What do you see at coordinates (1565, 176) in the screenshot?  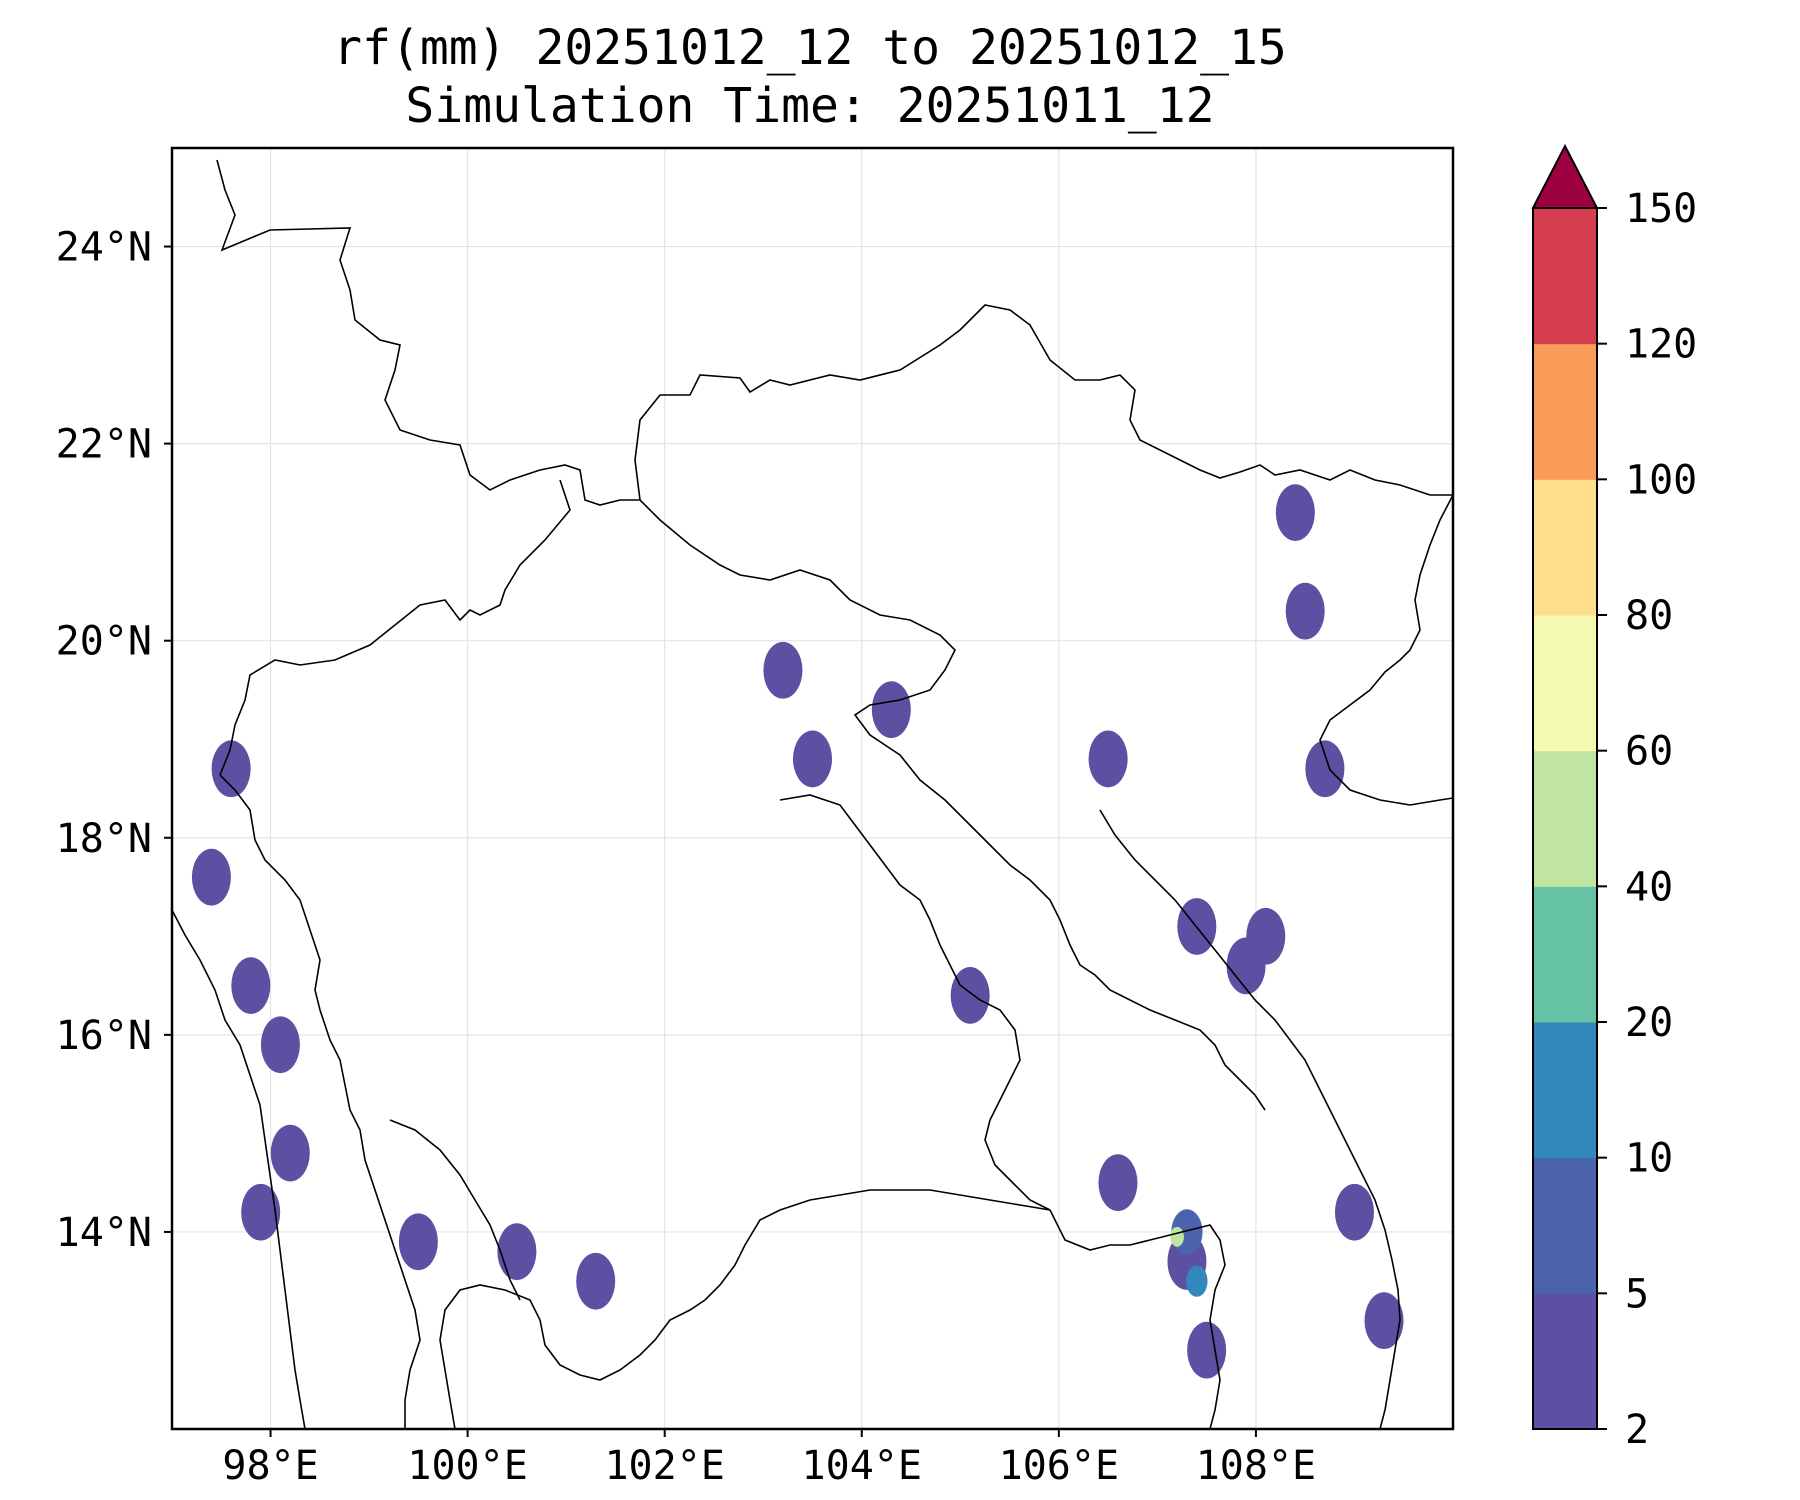 I see `colorbar-extend-arrow` at bounding box center [1565, 176].